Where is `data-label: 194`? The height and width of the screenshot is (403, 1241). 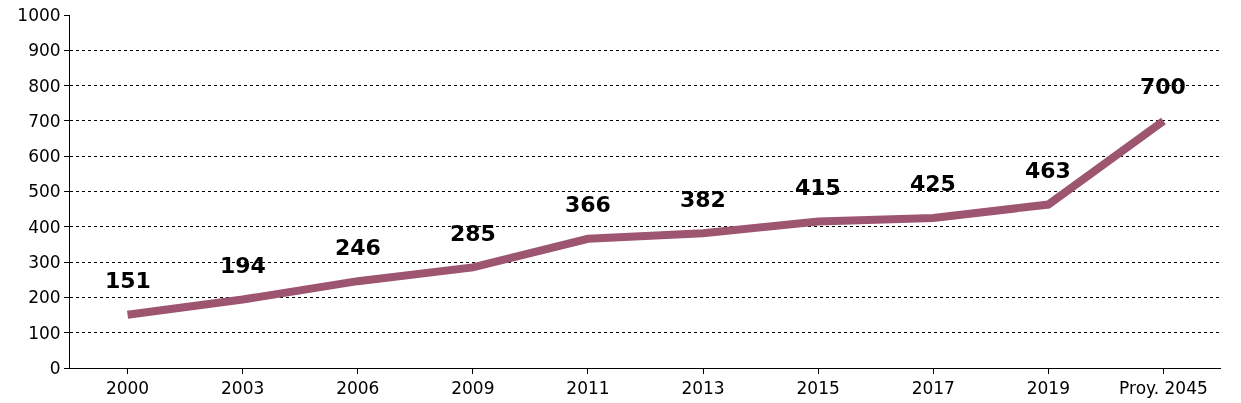
data-label: 194 is located at coordinates (243, 265).